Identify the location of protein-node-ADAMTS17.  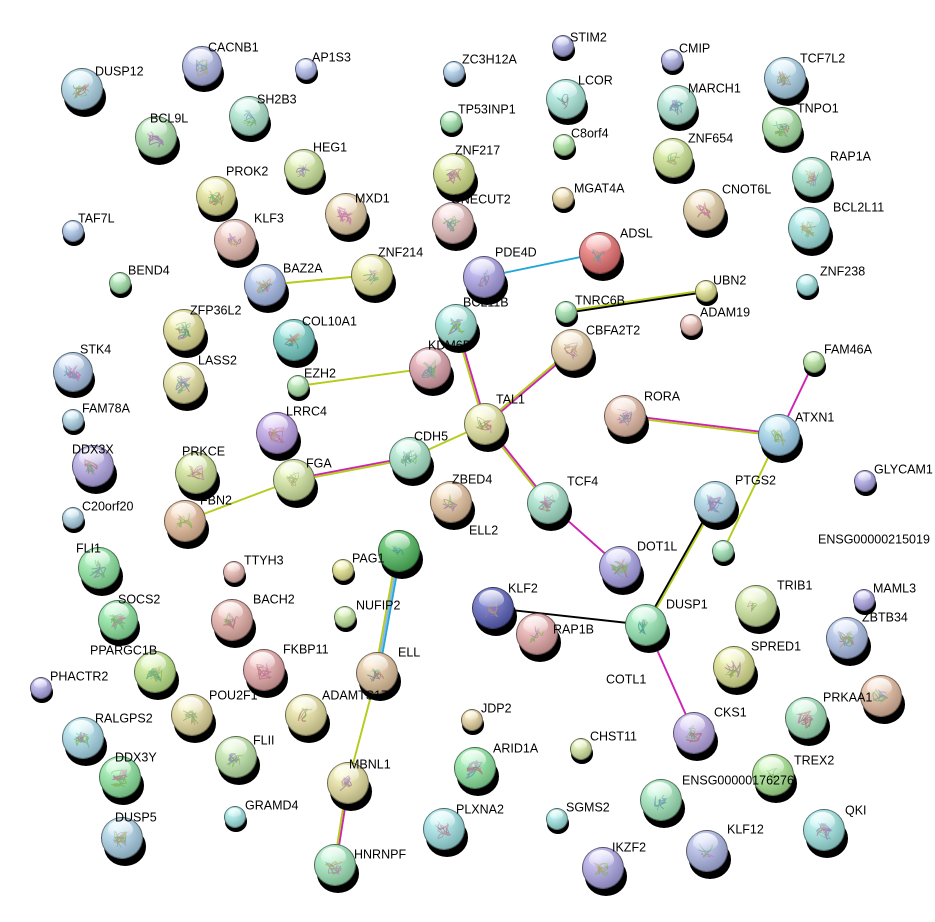
(307, 718).